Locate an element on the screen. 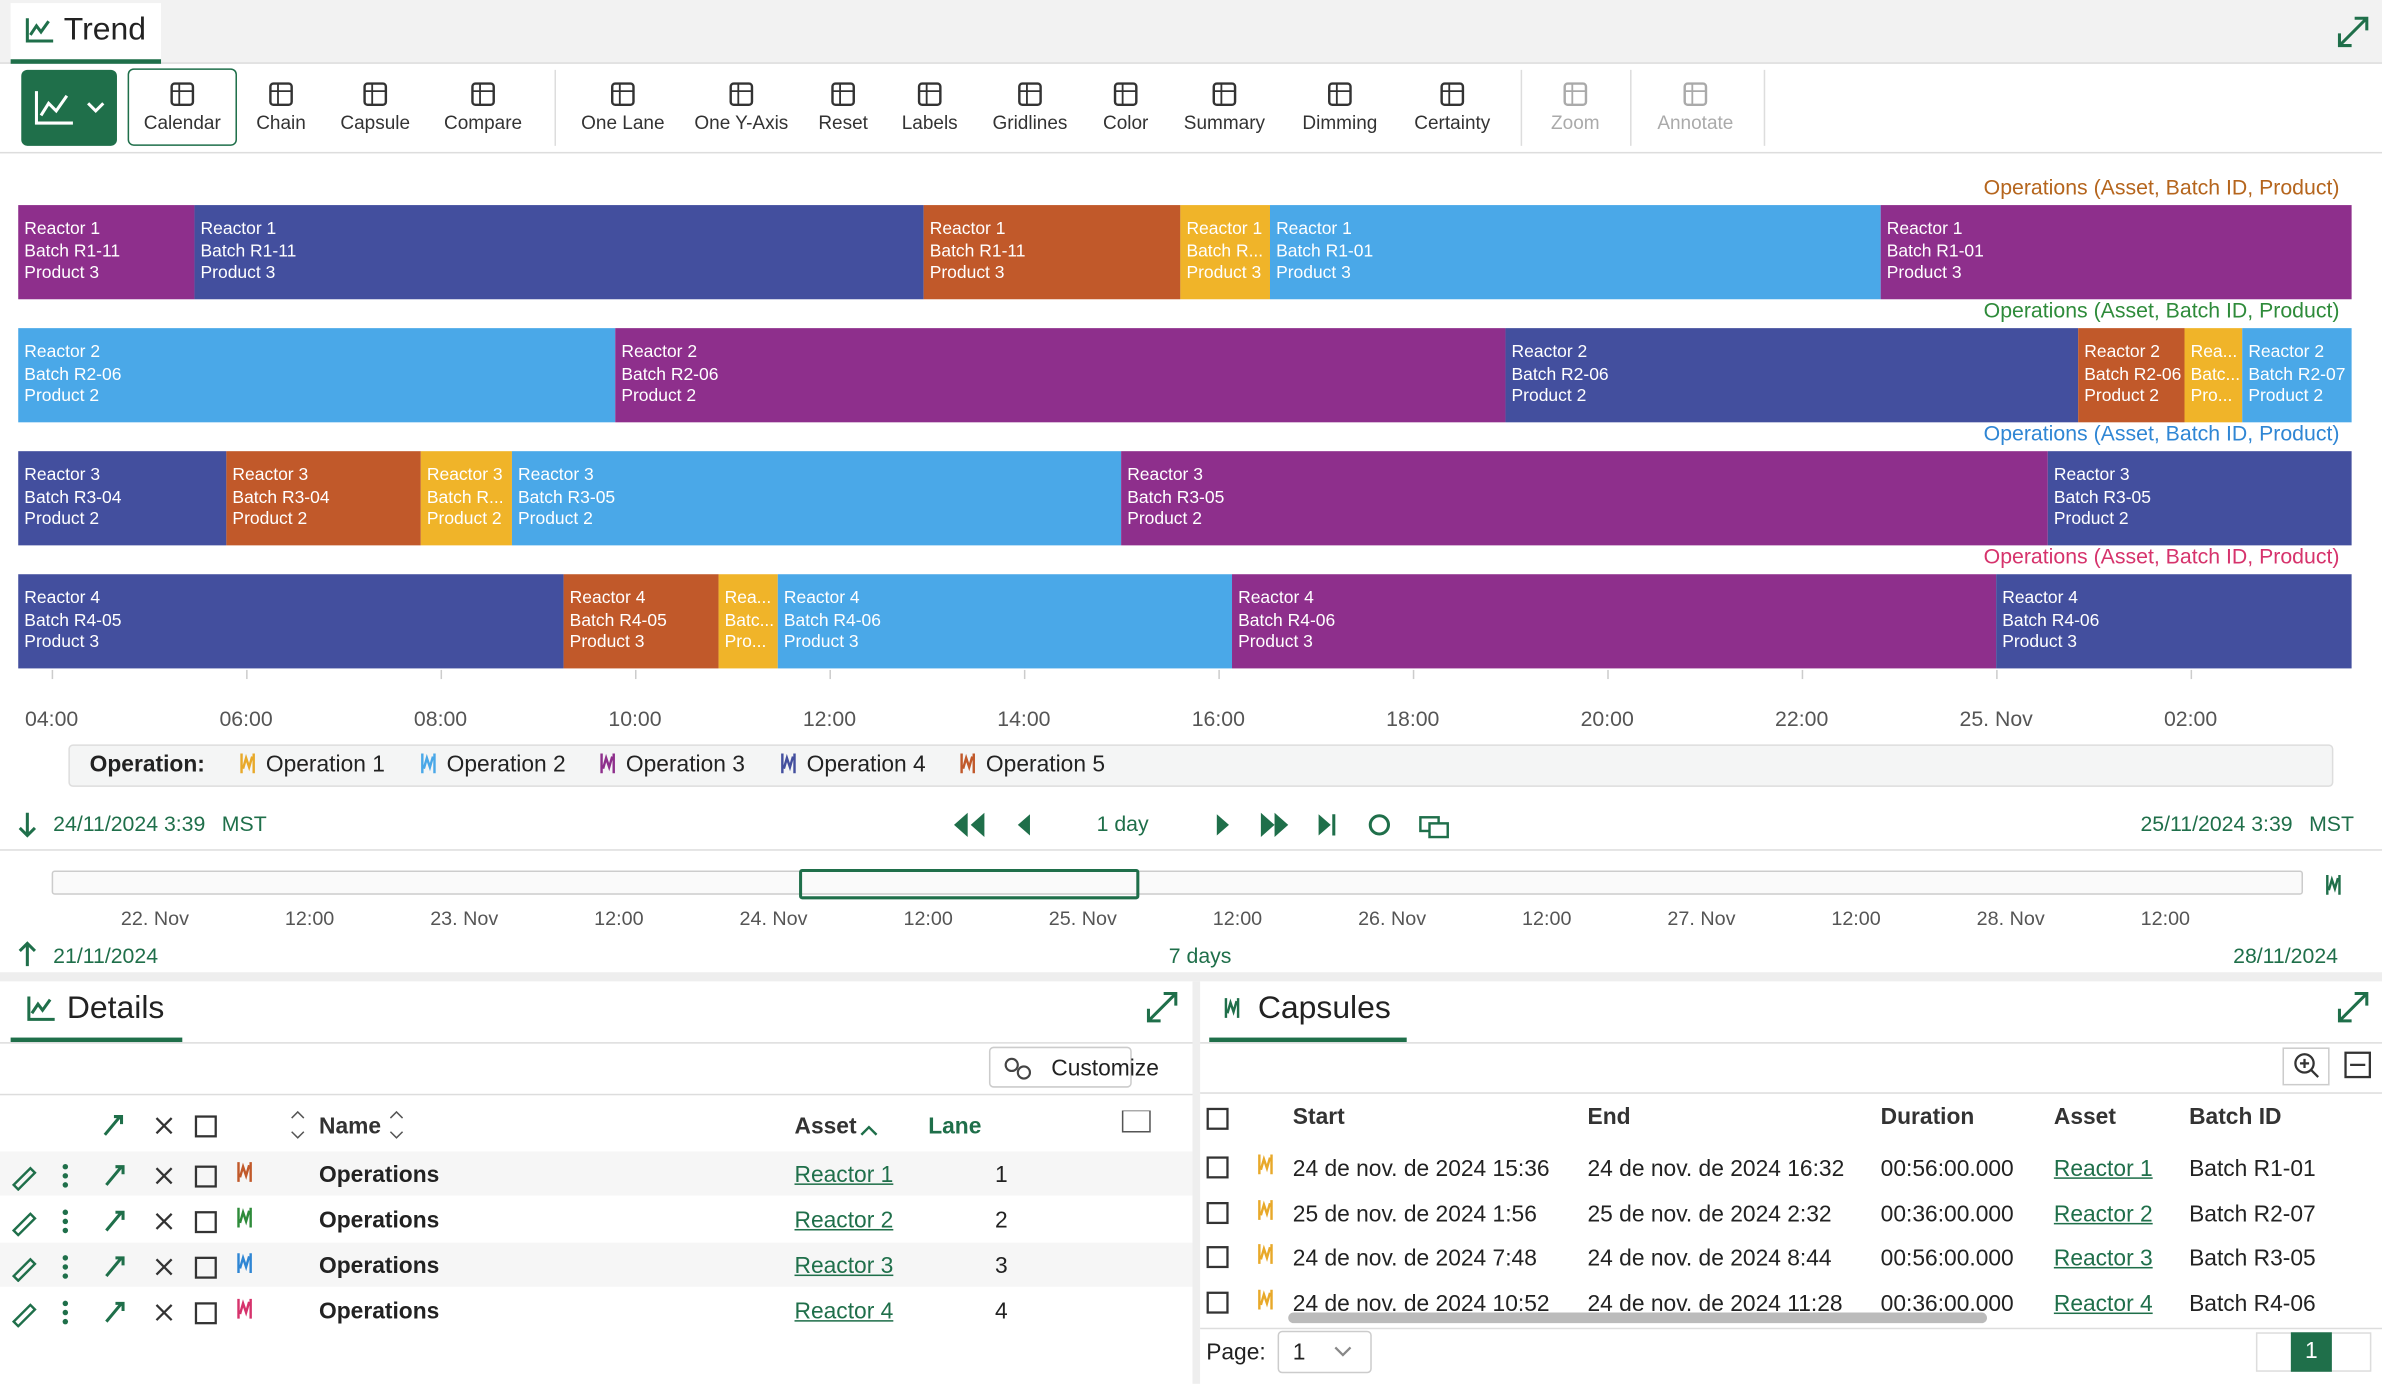 The image size is (2382, 1384). capsule-bar: Reactor 2 Batch R2-07 Product 2 is located at coordinates (2297, 375).